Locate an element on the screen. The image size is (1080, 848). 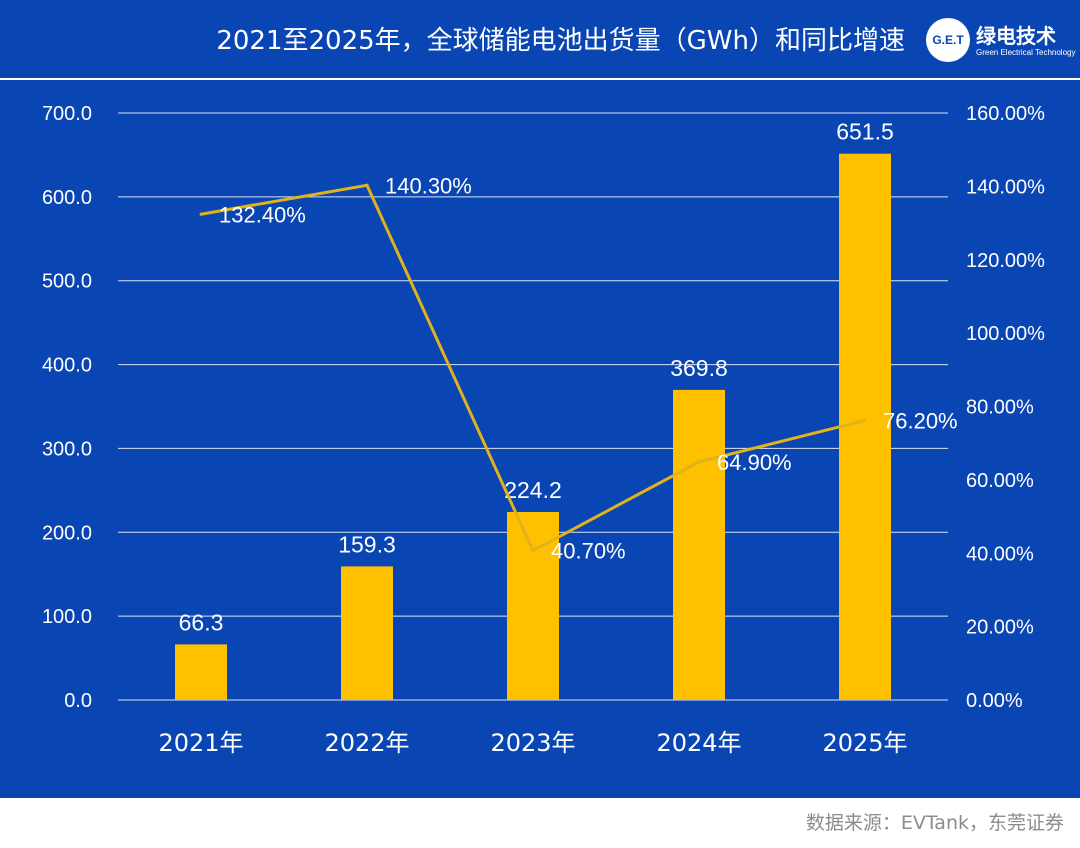
chart-title: 2021至2025年，全球储能电池出货量（GWh）和同比增速 is located at coordinates (560, 41).